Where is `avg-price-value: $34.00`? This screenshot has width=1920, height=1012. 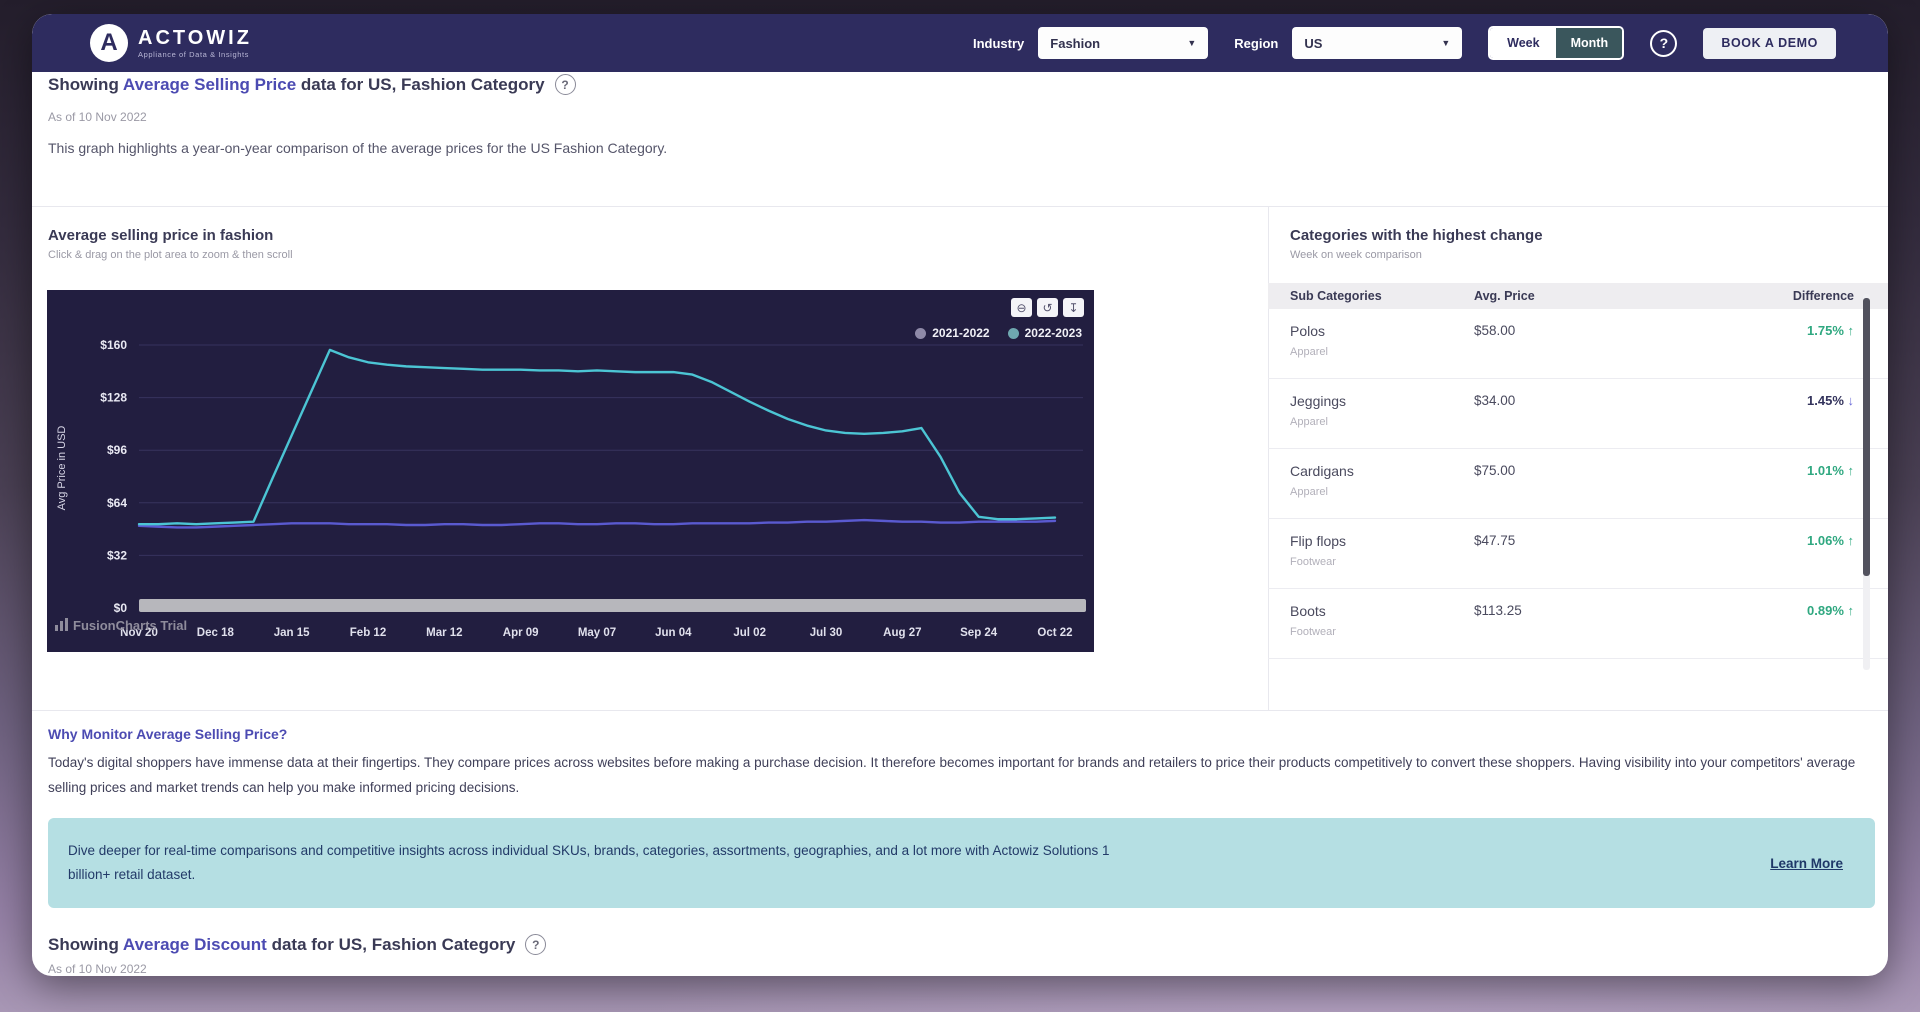 avg-price-value: $34.00 is located at coordinates (1495, 400).